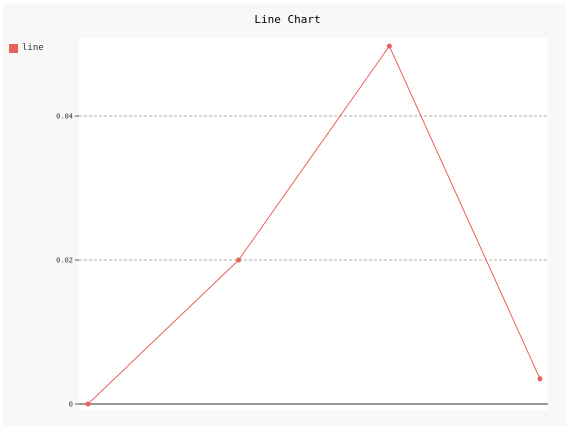  Describe the element at coordinates (71, 405) in the screenshot. I see `y-tick-label: 0` at that location.